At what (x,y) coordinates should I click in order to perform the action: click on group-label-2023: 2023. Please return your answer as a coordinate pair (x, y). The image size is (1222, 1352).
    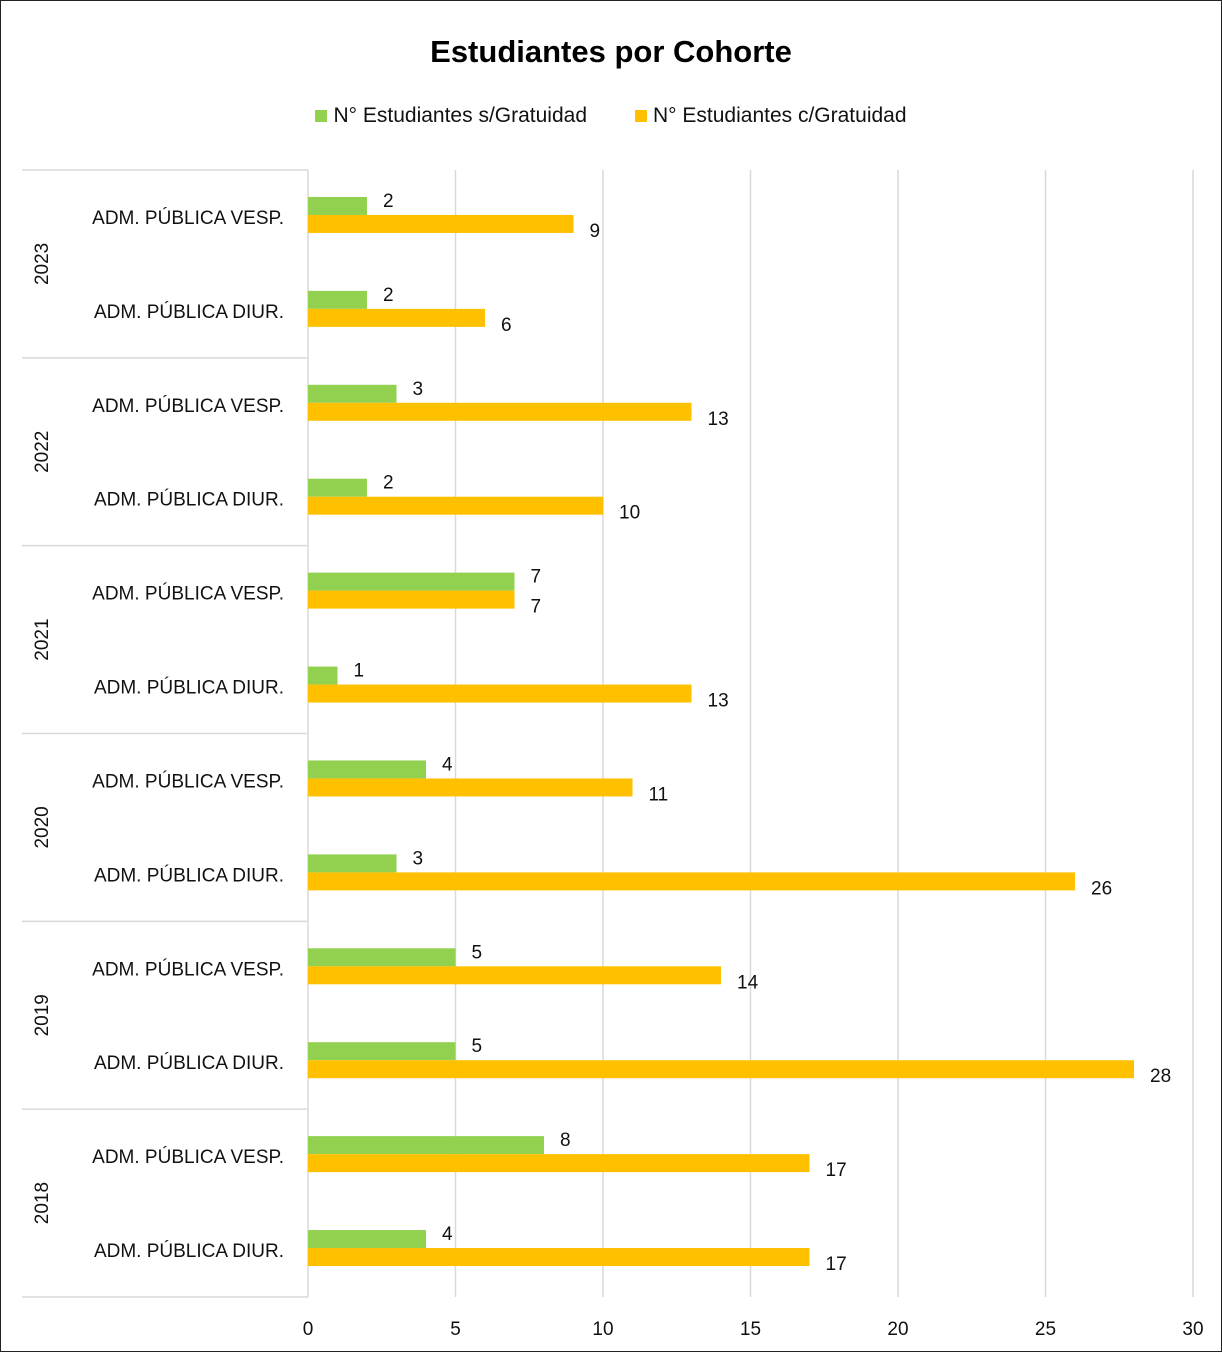
    Looking at the image, I should click on (42, 264).